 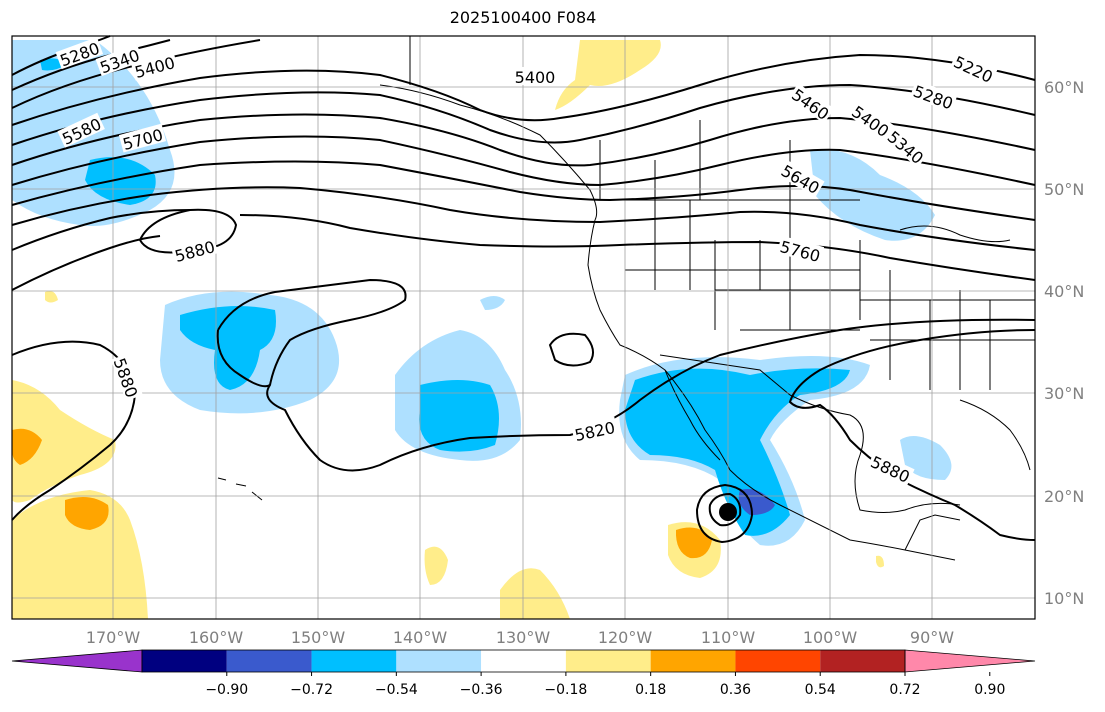 What do you see at coordinates (77, 661) in the screenshot?
I see `colorbar-extend-low` at bounding box center [77, 661].